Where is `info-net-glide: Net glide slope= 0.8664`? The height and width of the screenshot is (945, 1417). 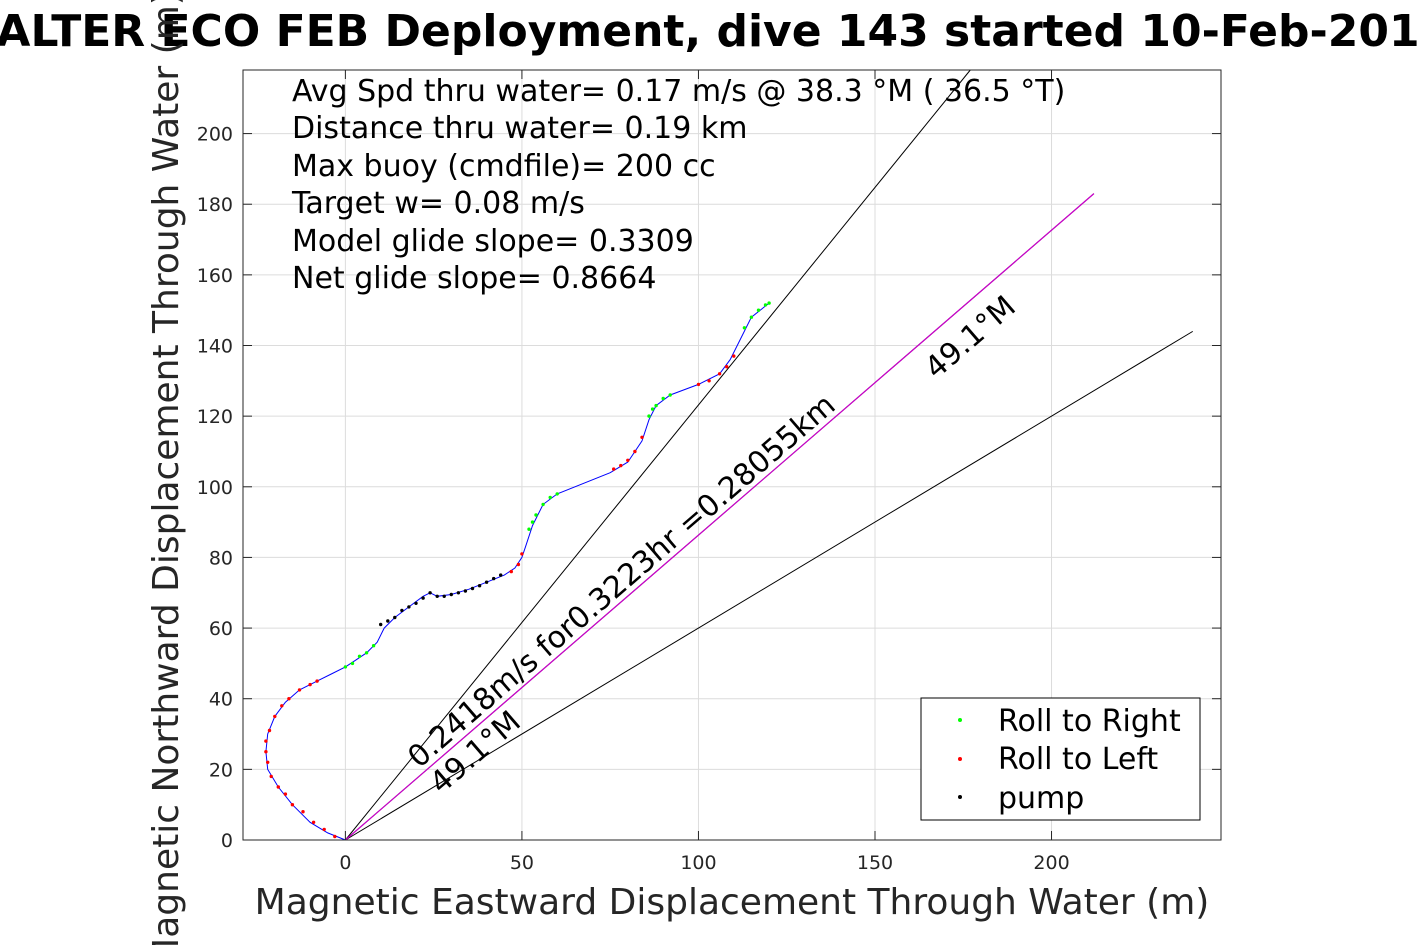
info-net-glide: Net glide slope= 0.8664 is located at coordinates (474, 278).